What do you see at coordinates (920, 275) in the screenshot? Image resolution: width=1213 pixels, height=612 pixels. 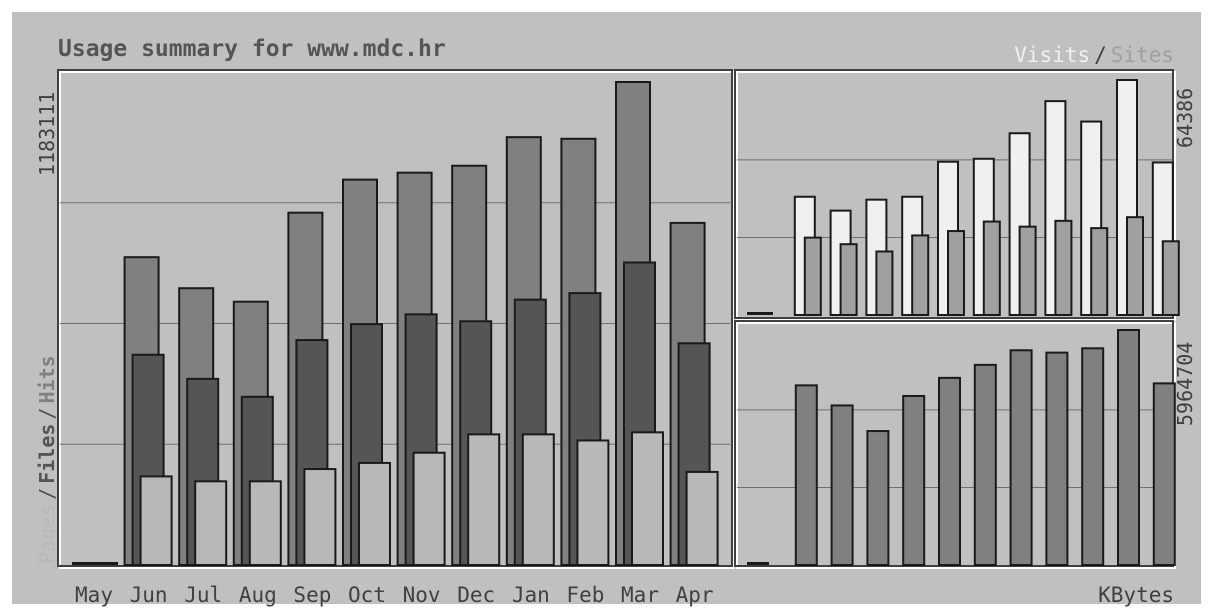 I see `bar-sites-sep` at bounding box center [920, 275].